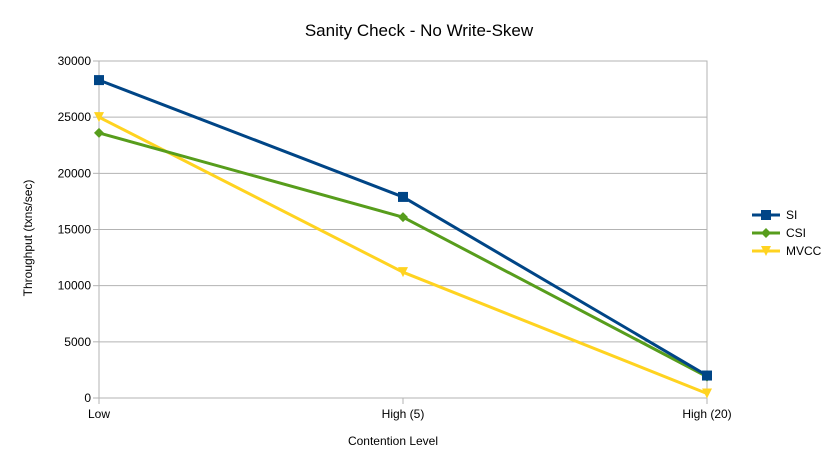  I want to click on legend-item-csi: CSI, so click(779, 233).